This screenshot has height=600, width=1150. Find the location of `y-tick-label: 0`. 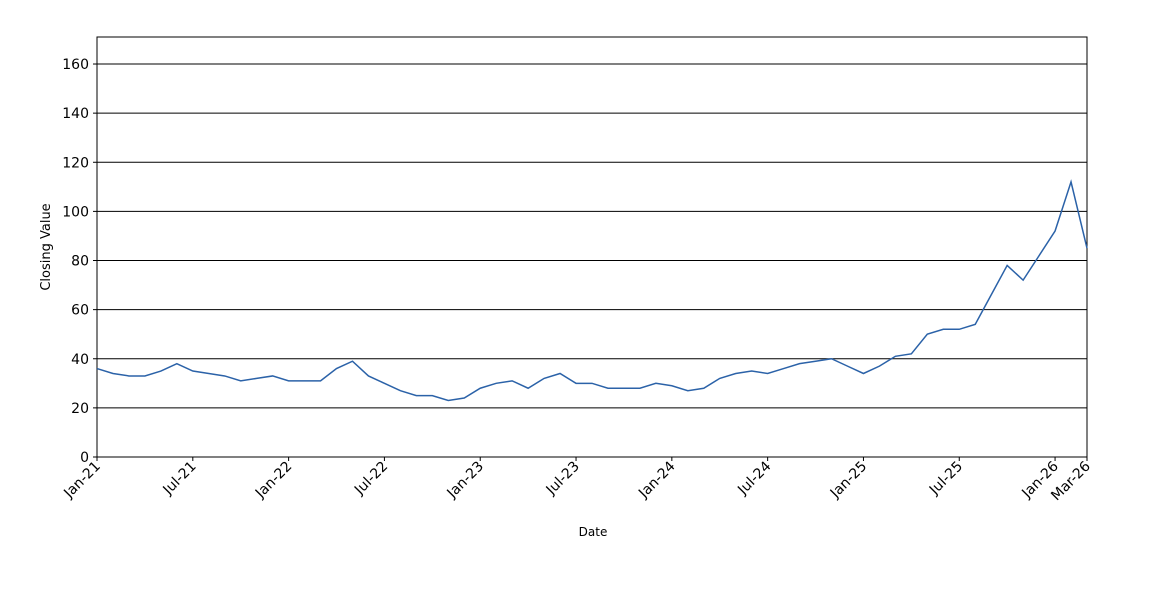

y-tick-label: 0 is located at coordinates (84, 458).